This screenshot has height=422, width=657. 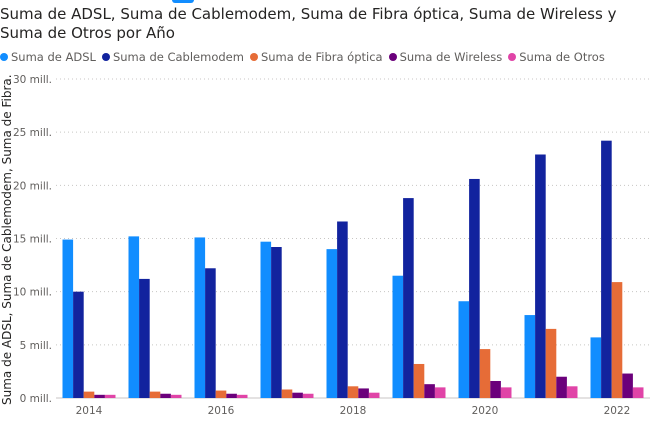 I want to click on legend-item: Suma de Cablemodem, so click(x=172, y=57).